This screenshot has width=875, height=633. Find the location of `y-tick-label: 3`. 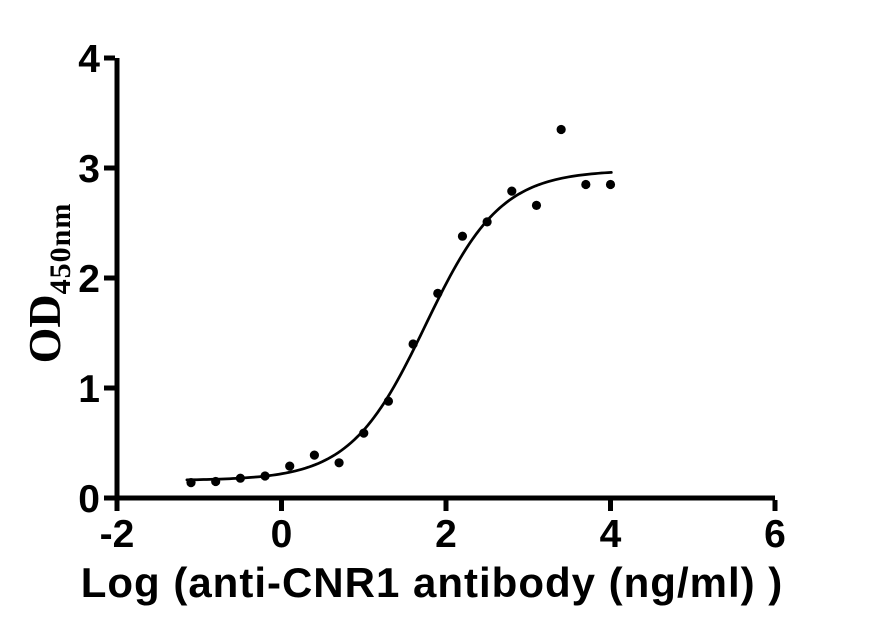

y-tick-label: 3 is located at coordinates (89, 169).